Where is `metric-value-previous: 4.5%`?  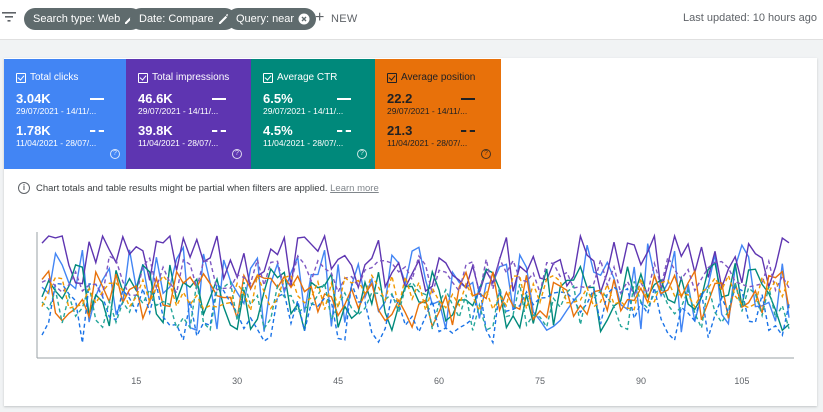
metric-value-previous: 4.5% is located at coordinates (315, 130).